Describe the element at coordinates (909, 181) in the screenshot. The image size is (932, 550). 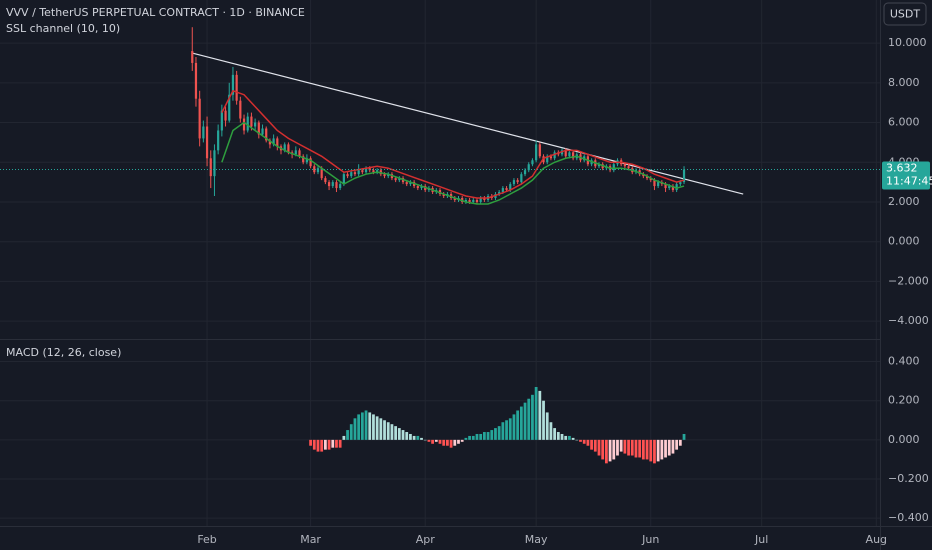
I see `countdown-label: 11:47:45` at that location.